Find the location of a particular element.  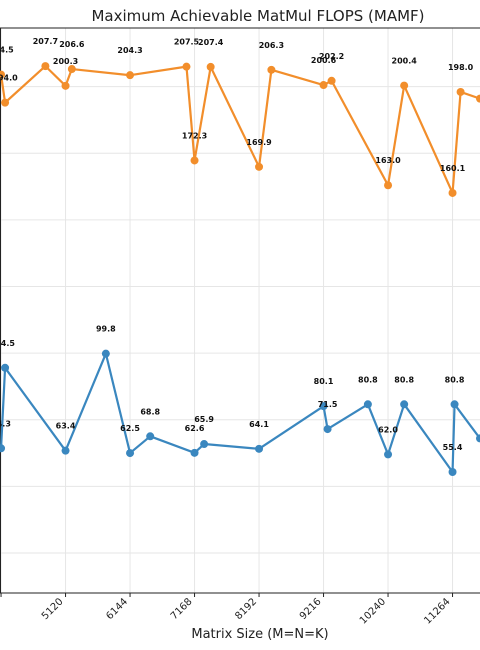

x-tick-labels: 4096 5120 6144 7168 8192 9216 10240 11264 is located at coordinates (227, 610).